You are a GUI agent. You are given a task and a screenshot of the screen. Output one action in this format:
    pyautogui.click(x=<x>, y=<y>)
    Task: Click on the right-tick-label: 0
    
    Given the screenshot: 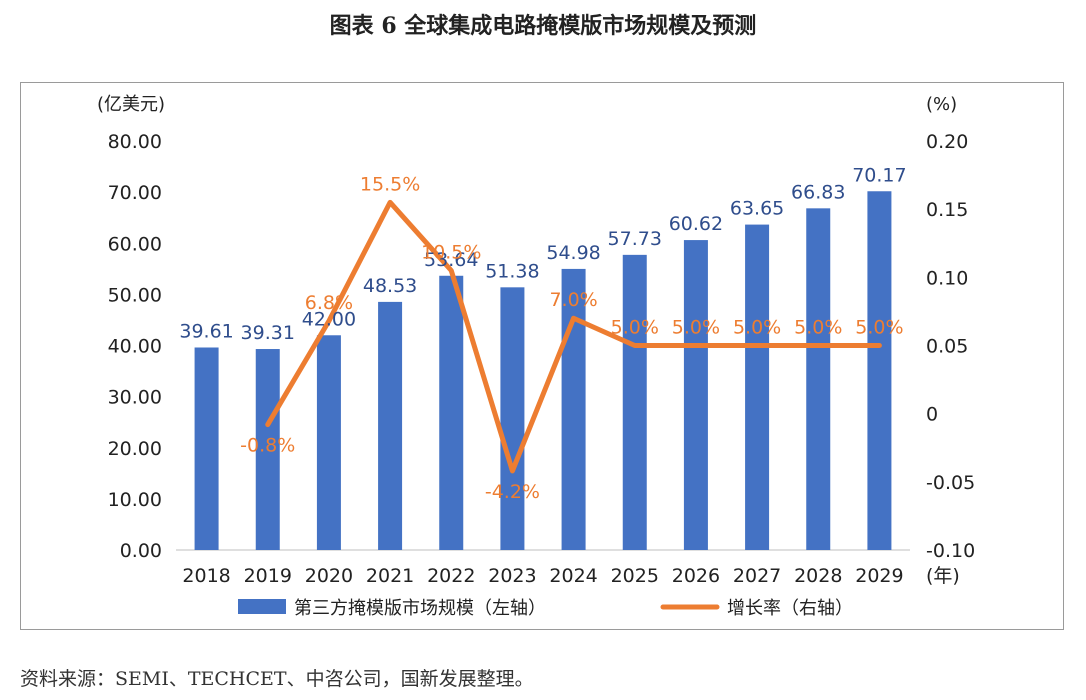 What is the action you would take?
    pyautogui.click(x=932, y=415)
    